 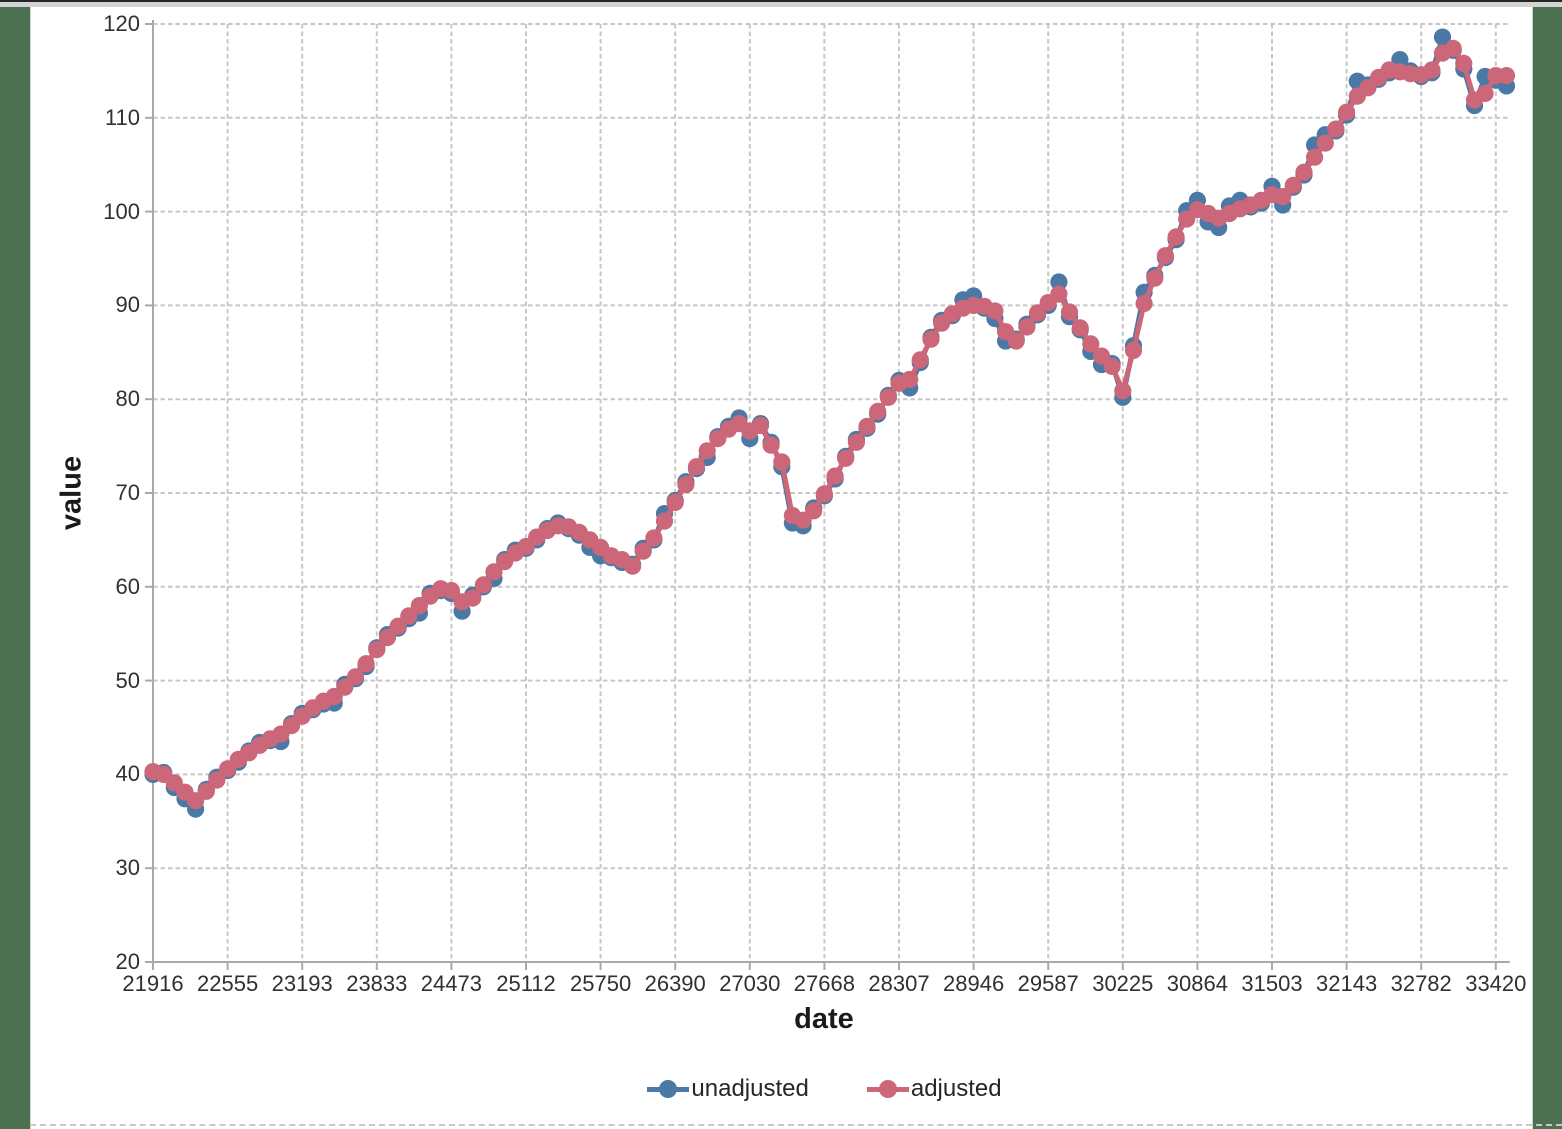 What do you see at coordinates (750, 983) in the screenshot?
I see `x-tick-label: 27030` at bounding box center [750, 983].